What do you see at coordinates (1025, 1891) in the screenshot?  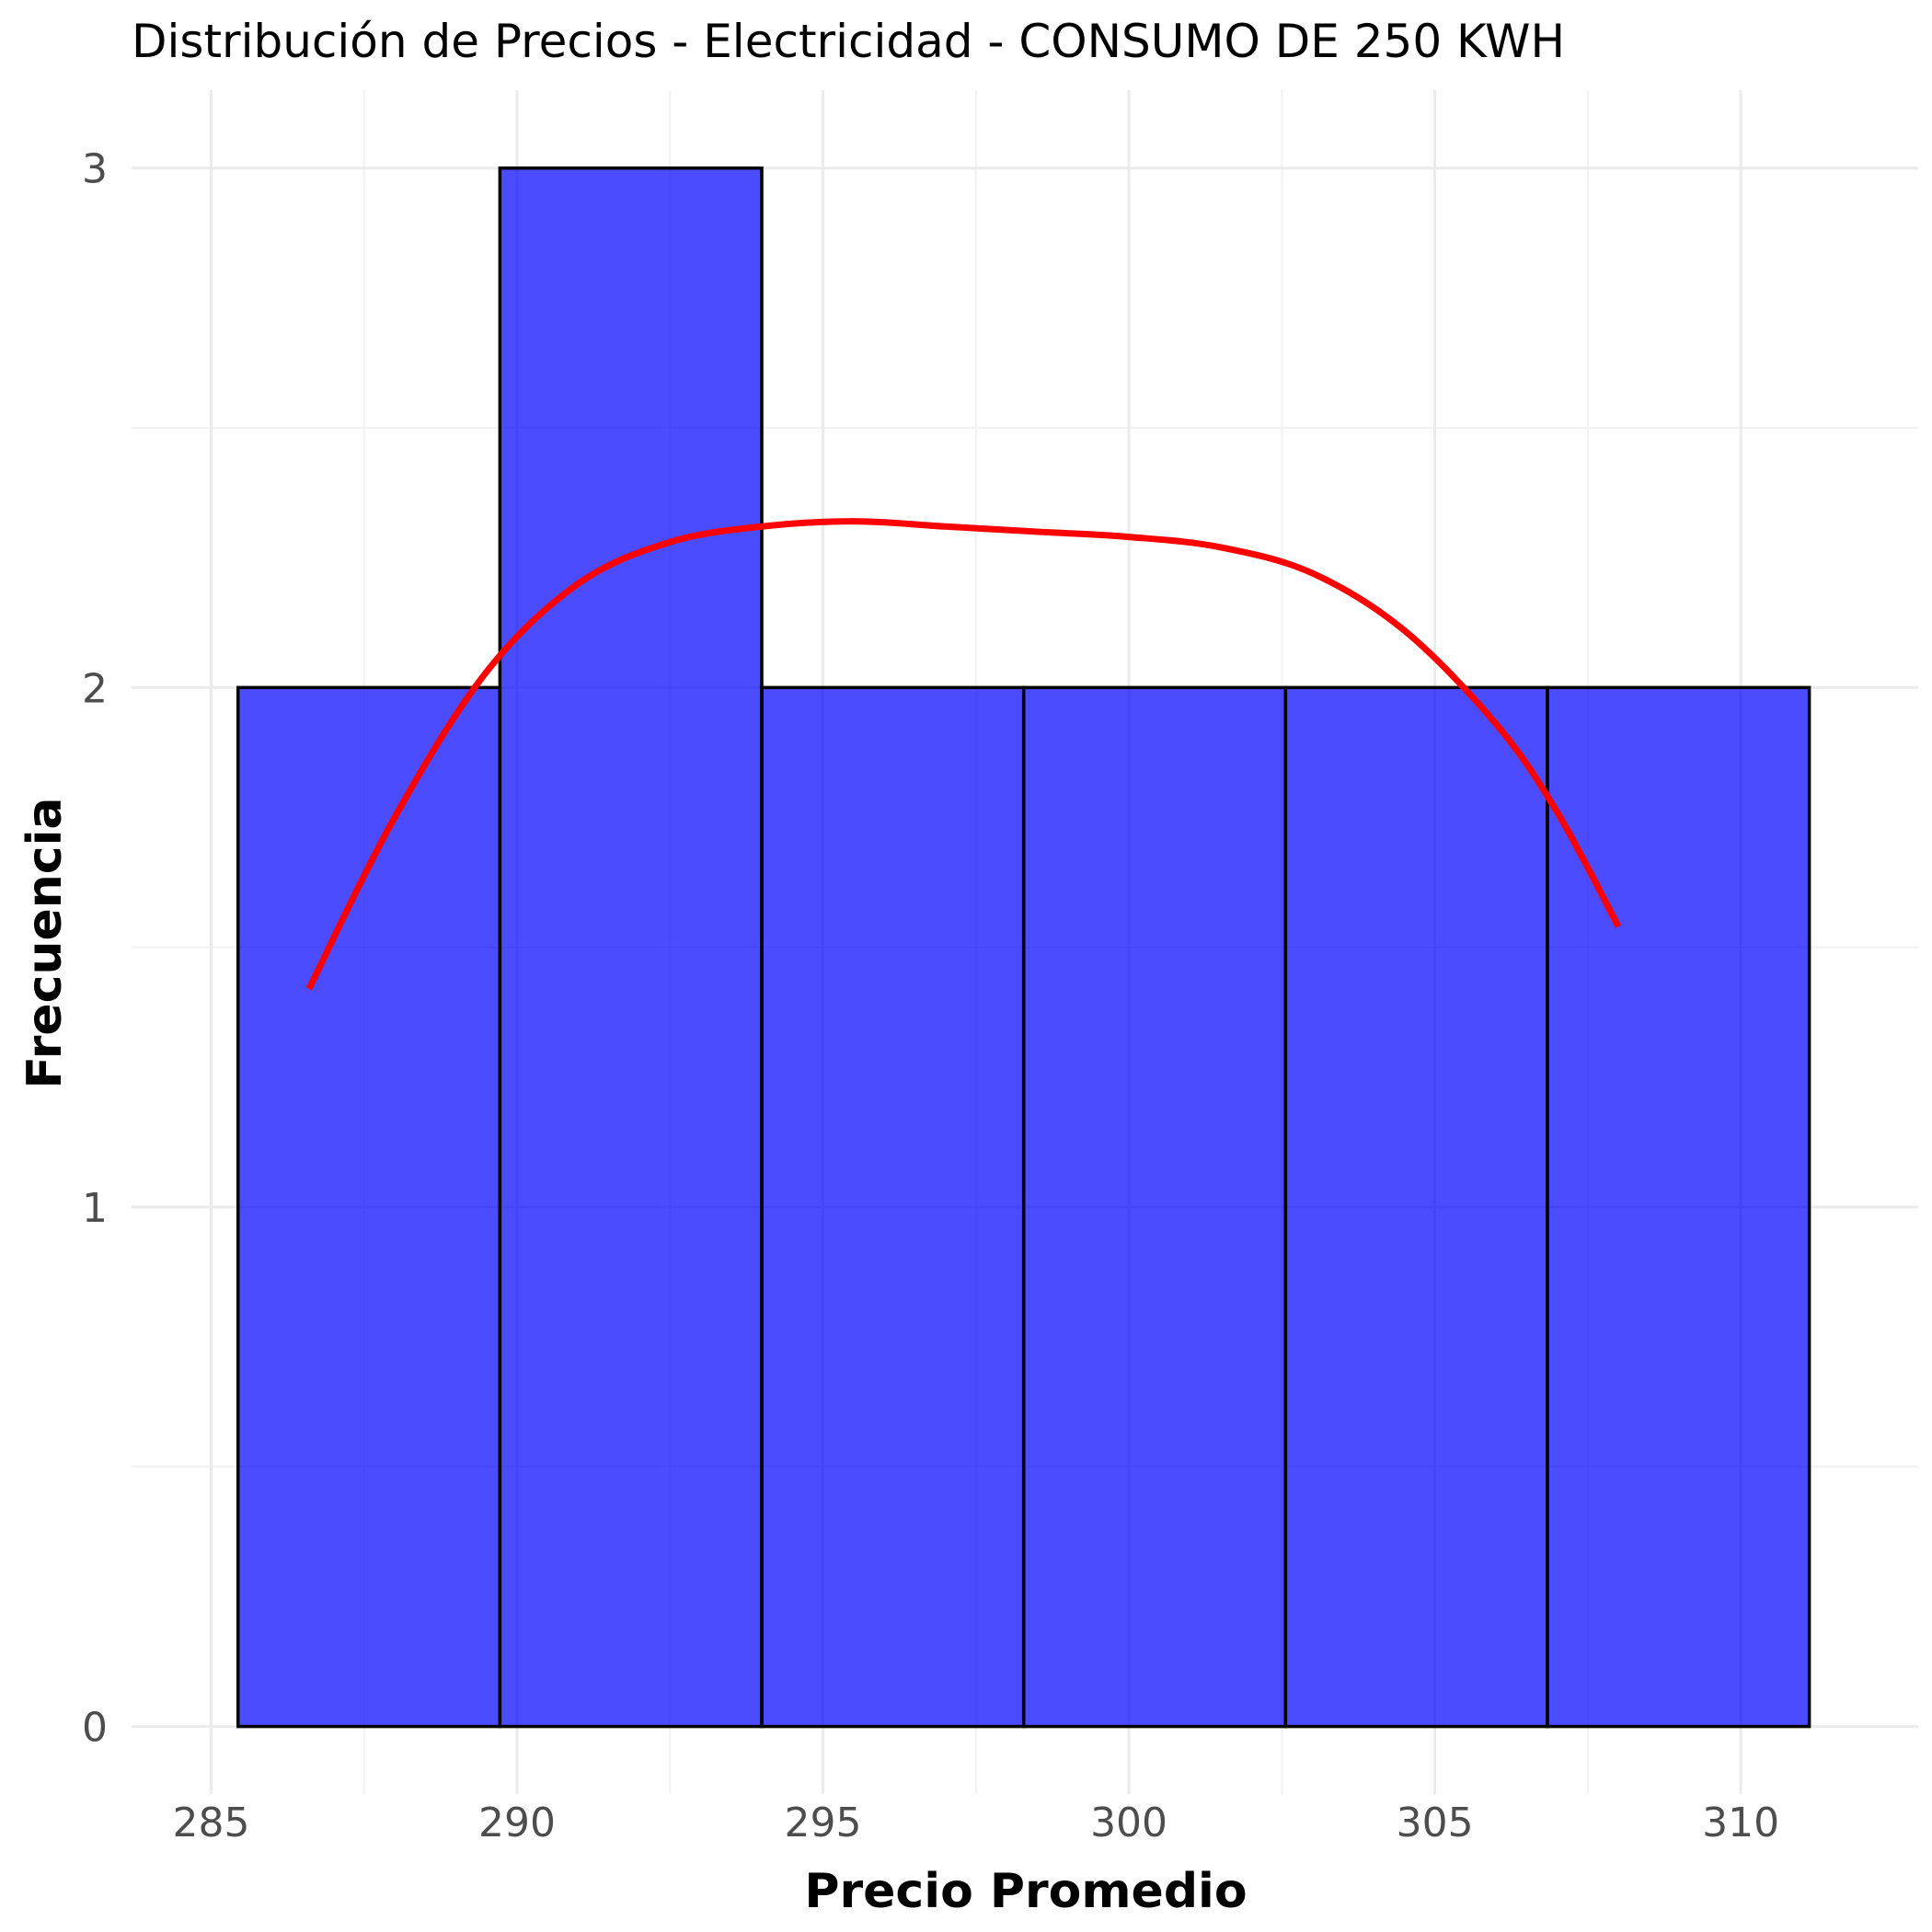 I see `x-axis-title: Precio Promedio` at bounding box center [1025, 1891].